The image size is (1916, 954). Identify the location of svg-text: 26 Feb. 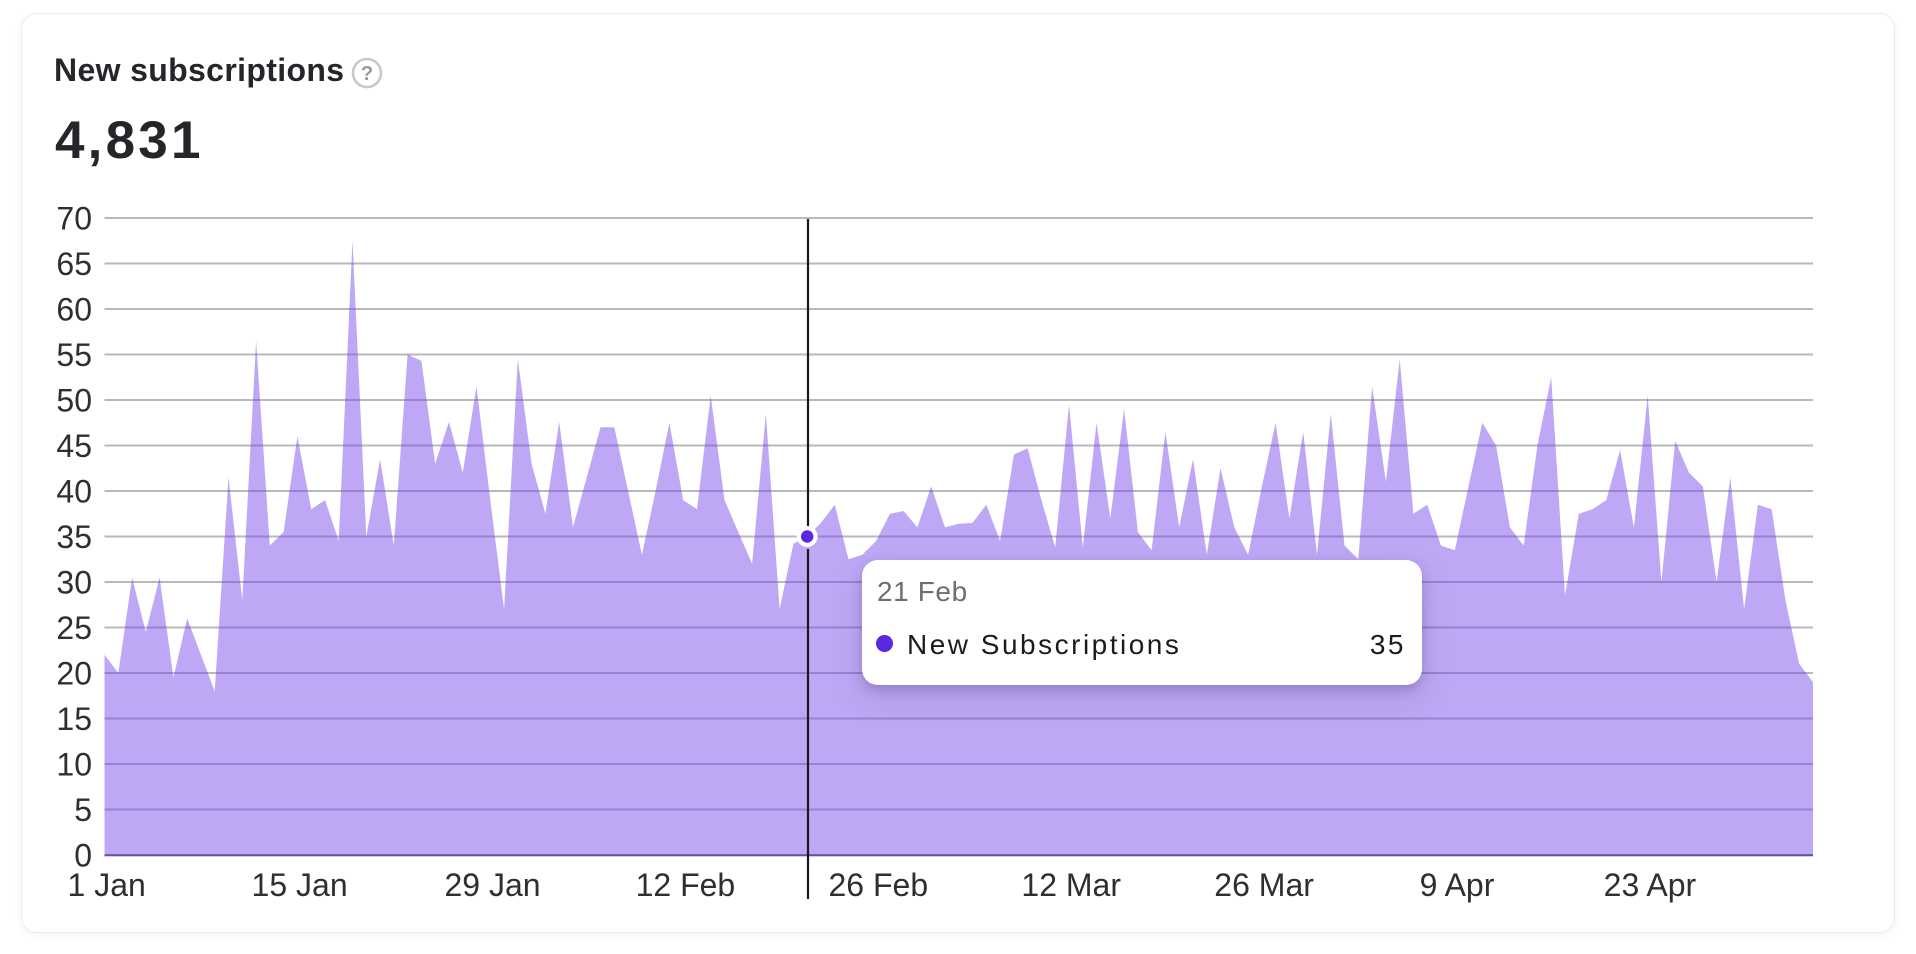
(878, 885).